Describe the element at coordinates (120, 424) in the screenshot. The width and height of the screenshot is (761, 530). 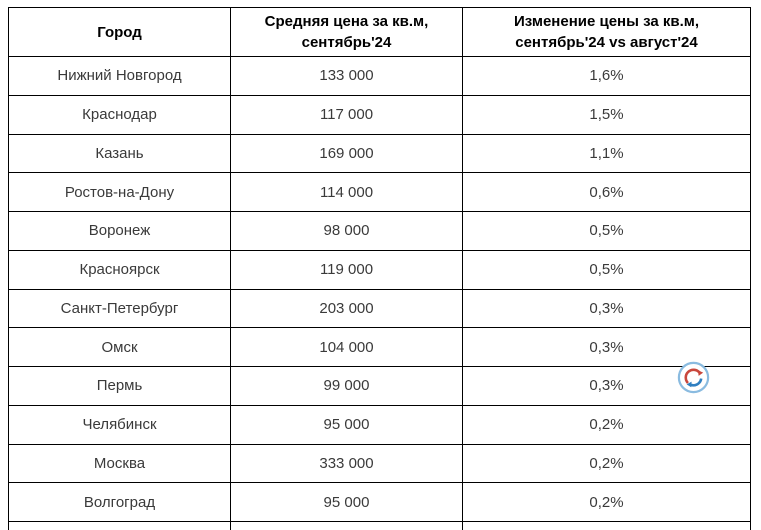
I see `city-cell: Челябинск` at that location.